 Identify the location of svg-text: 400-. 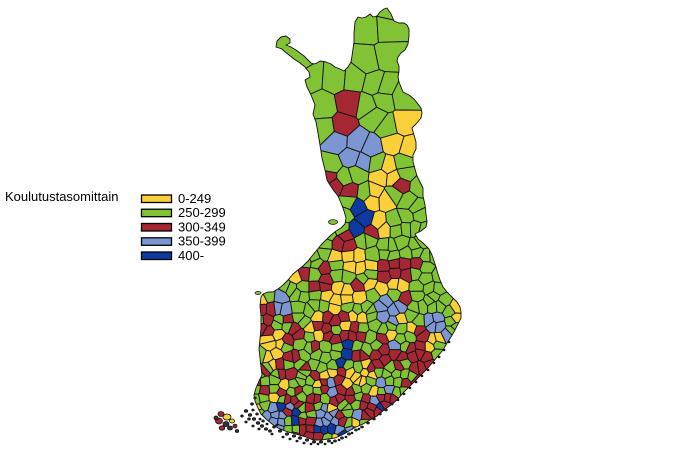
(191, 255).